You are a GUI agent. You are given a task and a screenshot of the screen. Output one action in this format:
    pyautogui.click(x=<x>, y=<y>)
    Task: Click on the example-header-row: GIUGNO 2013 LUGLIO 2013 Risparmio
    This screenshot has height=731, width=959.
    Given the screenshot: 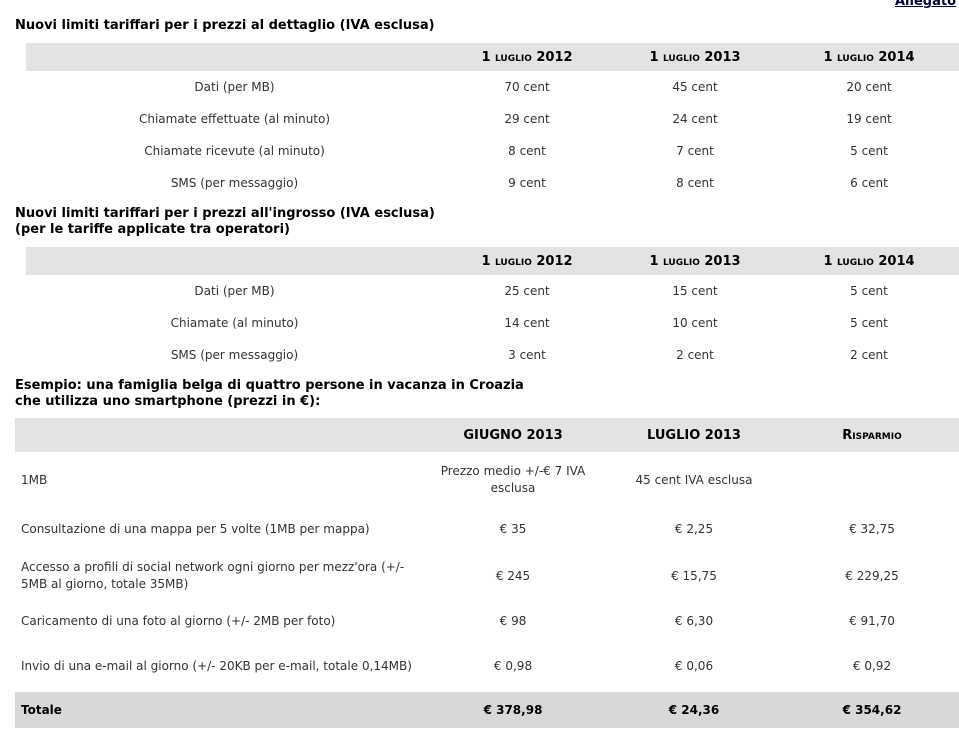 What is the action you would take?
    pyautogui.click(x=487, y=435)
    